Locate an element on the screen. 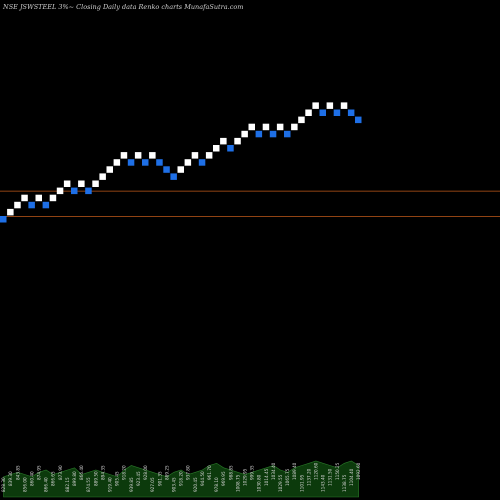 Image resolution: width=500 pixels, height=500 pixels. price-label: 1104.40 is located at coordinates (351, 477).